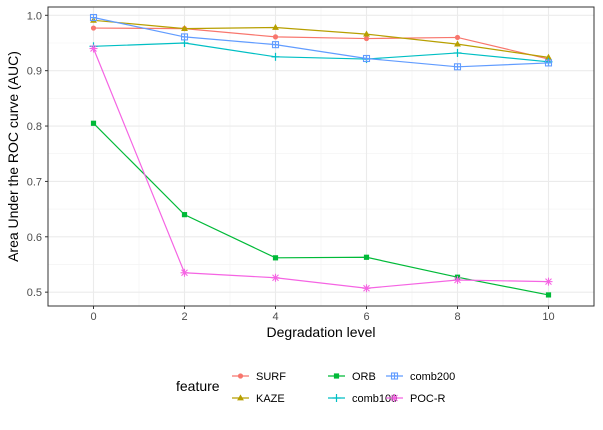 The image size is (603, 430). Describe the element at coordinates (432, 377) in the screenshot. I see `legend-label: comb200` at that location.